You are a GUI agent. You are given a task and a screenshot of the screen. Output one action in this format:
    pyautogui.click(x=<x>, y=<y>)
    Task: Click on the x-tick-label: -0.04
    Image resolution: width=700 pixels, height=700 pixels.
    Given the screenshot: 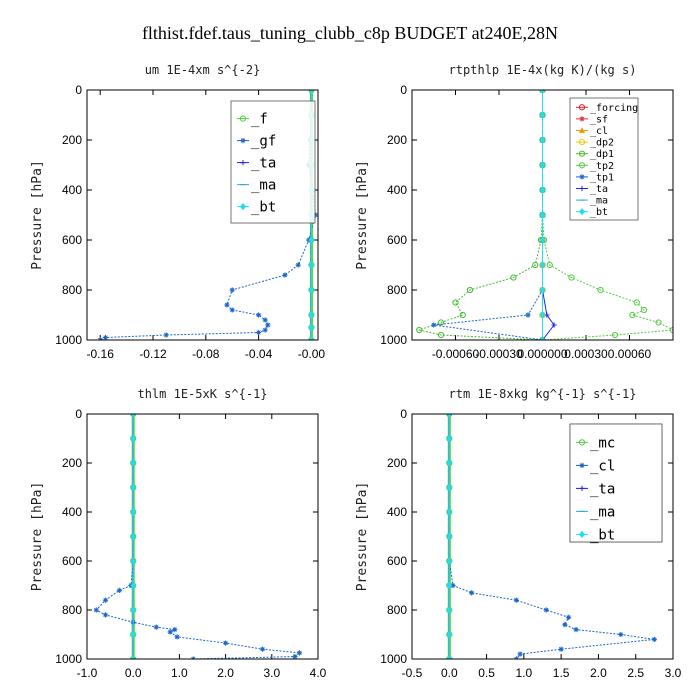 What is the action you would take?
    pyautogui.click(x=259, y=354)
    